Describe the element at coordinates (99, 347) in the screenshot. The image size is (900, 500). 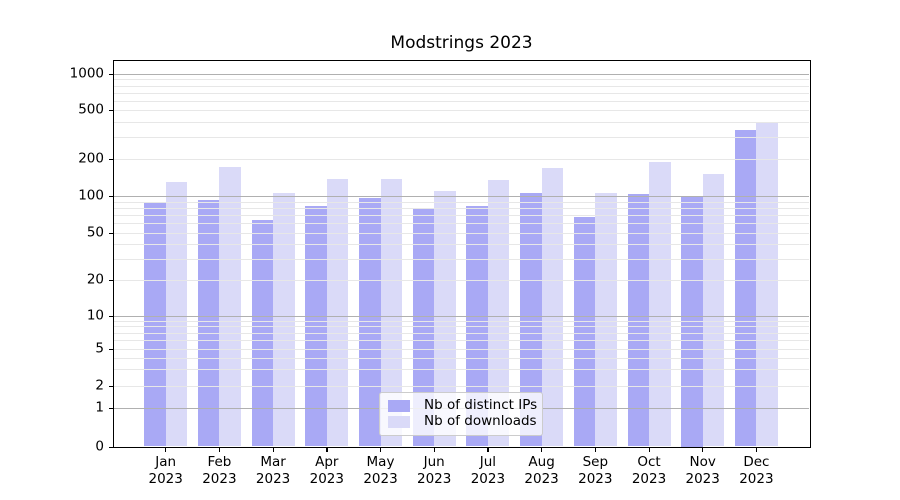
I see `y-tick-label-5: 5` at that location.